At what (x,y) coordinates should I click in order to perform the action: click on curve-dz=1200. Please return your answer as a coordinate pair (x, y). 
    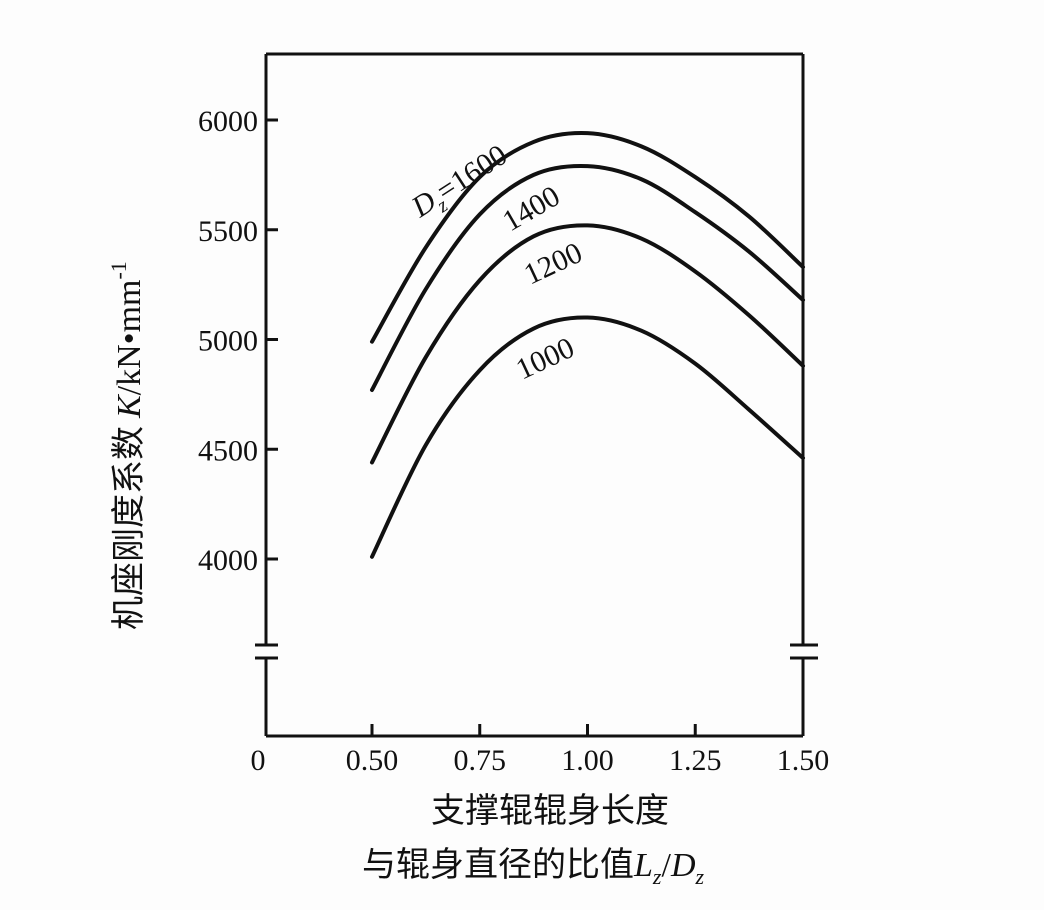
    Looking at the image, I should click on (587, 344).